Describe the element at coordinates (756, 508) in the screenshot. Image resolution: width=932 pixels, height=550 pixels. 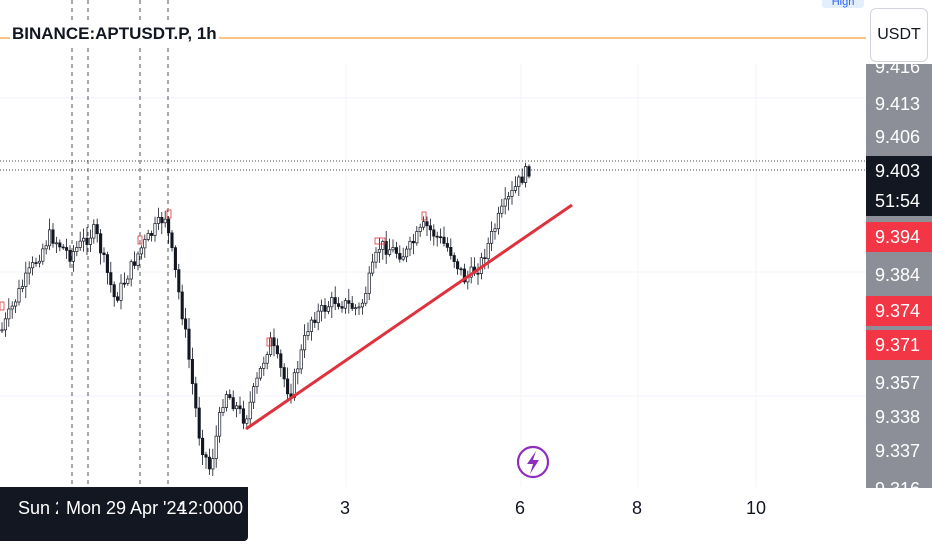
I see `time-label: 10` at that location.